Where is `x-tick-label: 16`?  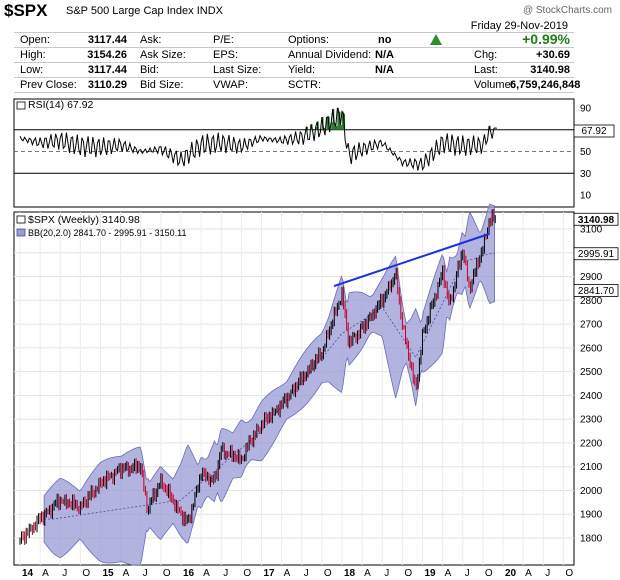 x-tick-label: 16 is located at coordinates (189, 573).